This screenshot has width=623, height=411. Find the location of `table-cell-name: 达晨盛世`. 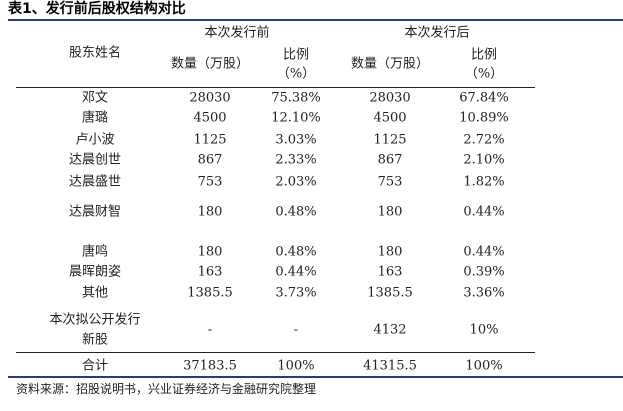

table-cell-name: 达晨盛世 is located at coordinates (95, 182).